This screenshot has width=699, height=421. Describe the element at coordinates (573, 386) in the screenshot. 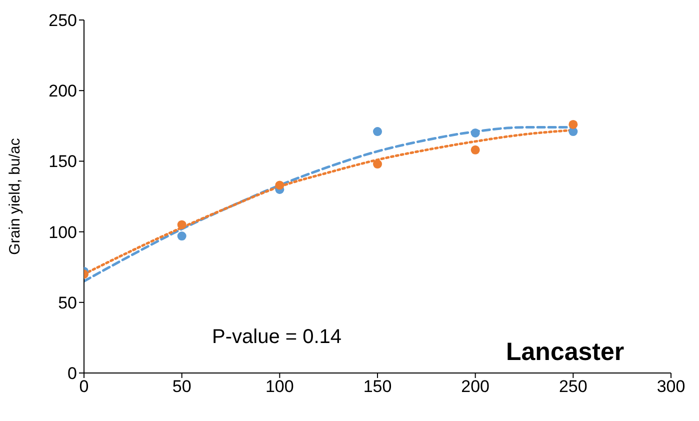

I see `x-tick-label: 250` at that location.